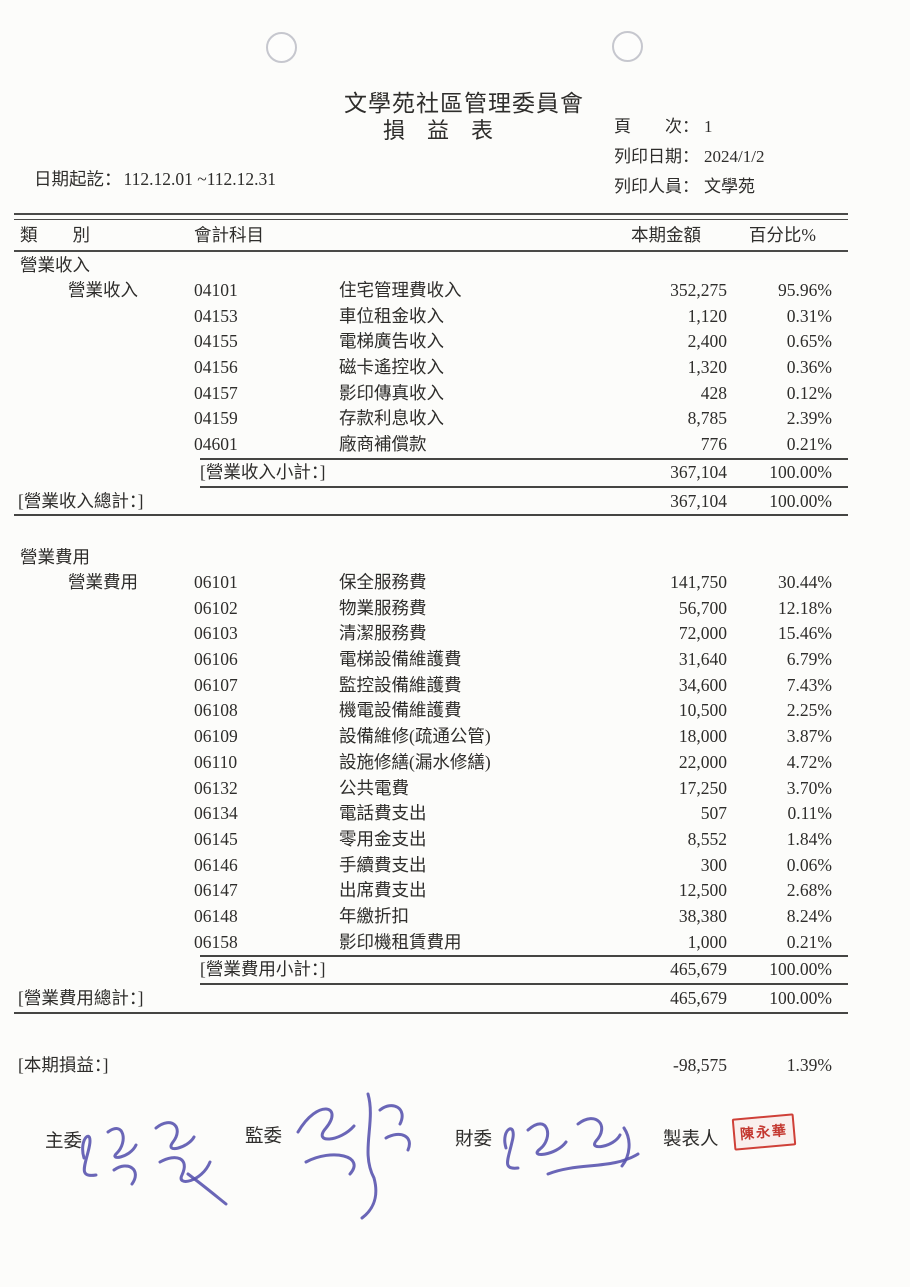  I want to click on amount-value: 507, so click(713, 813).